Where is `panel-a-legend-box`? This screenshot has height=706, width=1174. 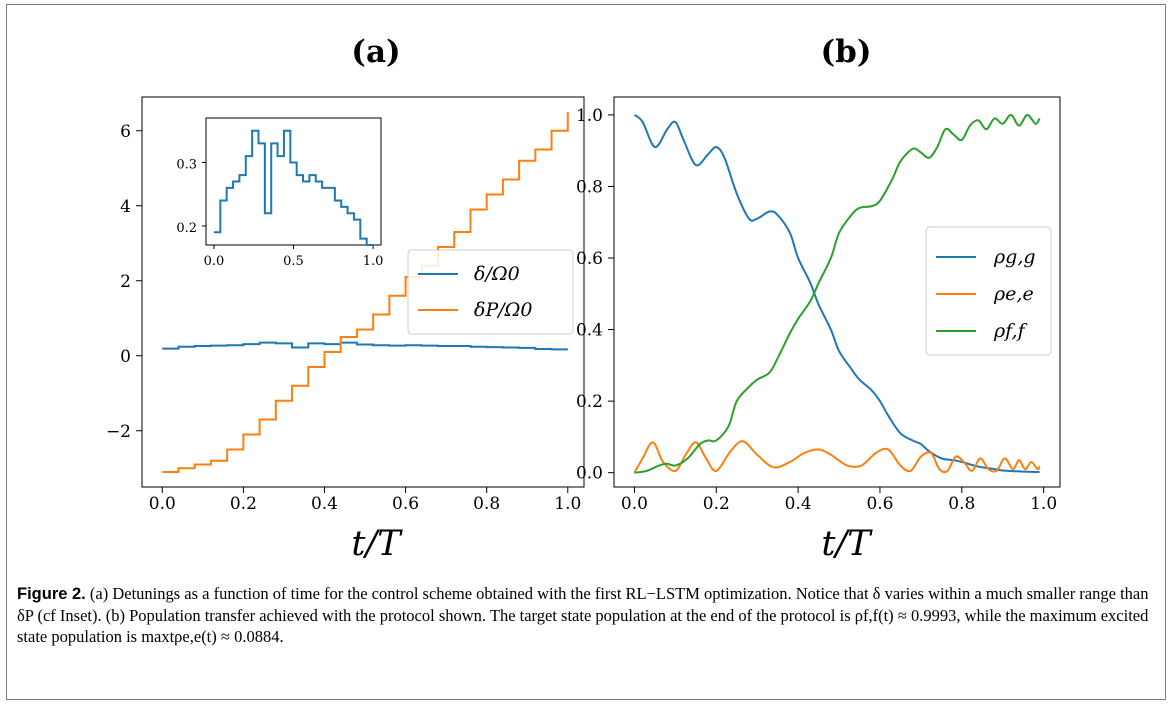
panel-a-legend-box is located at coordinates (490, 292).